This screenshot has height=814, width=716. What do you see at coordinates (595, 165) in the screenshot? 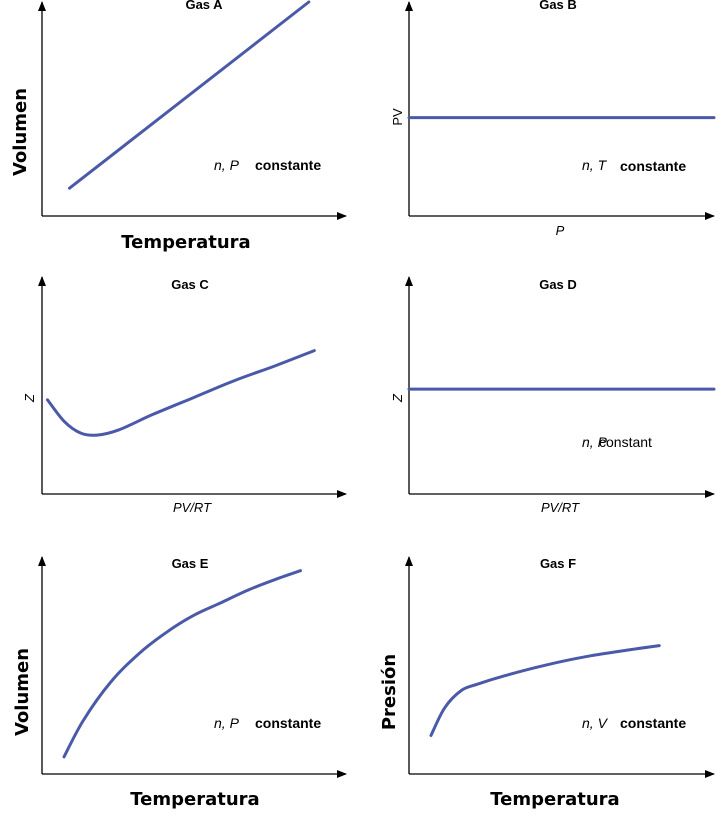
I see `condition-variables: n, T` at bounding box center [595, 165].